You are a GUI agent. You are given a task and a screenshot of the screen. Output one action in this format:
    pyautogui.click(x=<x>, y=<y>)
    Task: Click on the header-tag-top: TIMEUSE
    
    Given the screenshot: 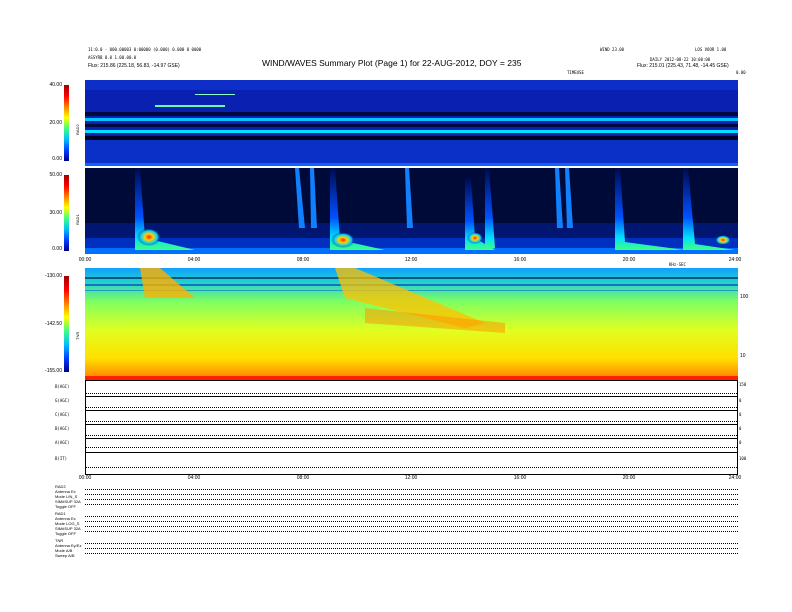 What is the action you would take?
    pyautogui.click(x=575, y=72)
    